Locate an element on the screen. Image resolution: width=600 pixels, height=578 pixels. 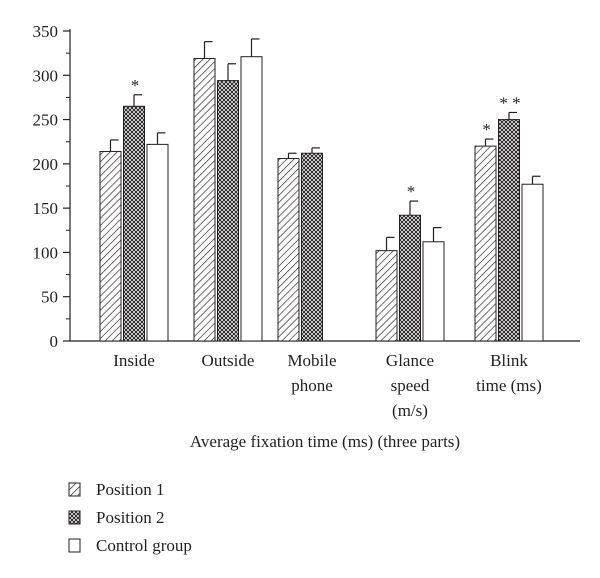
category-label: Outside is located at coordinates (228, 360).